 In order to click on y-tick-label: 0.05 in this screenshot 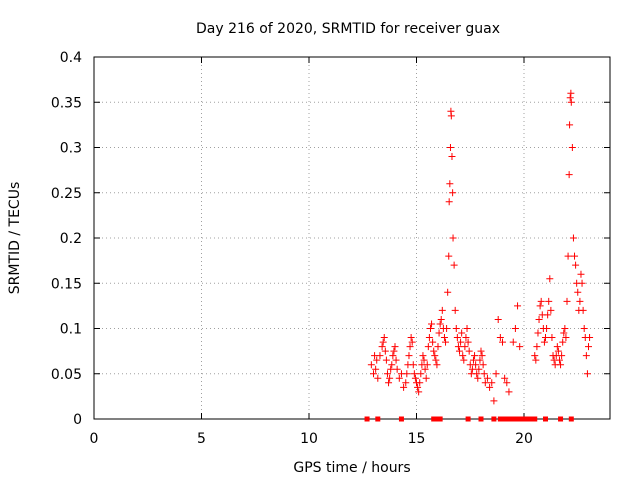, I will do `click(66, 375)`.